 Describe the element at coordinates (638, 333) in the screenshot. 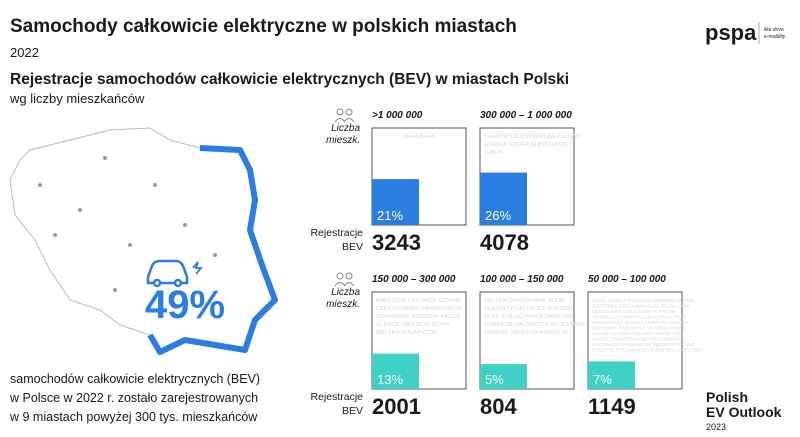

I see `city-line: ŚLĄSKIE GŁOGÓW PABIANICE LESZNO ŻORY` at that location.